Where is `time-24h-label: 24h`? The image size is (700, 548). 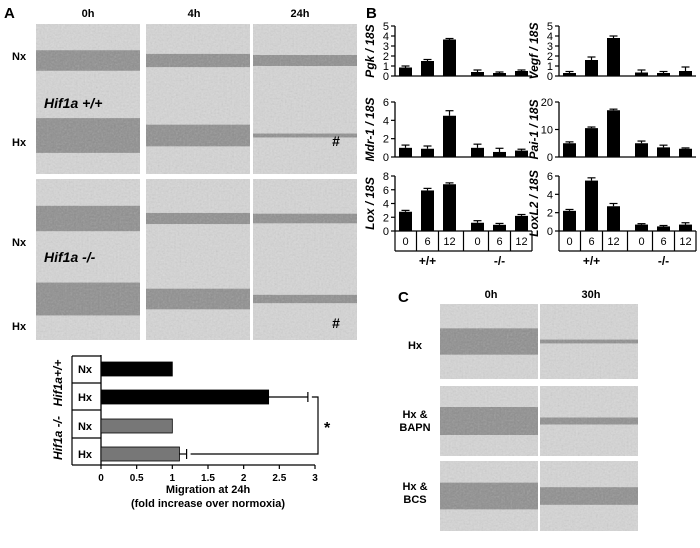 time-24h-label: 24h is located at coordinates (300, 14).